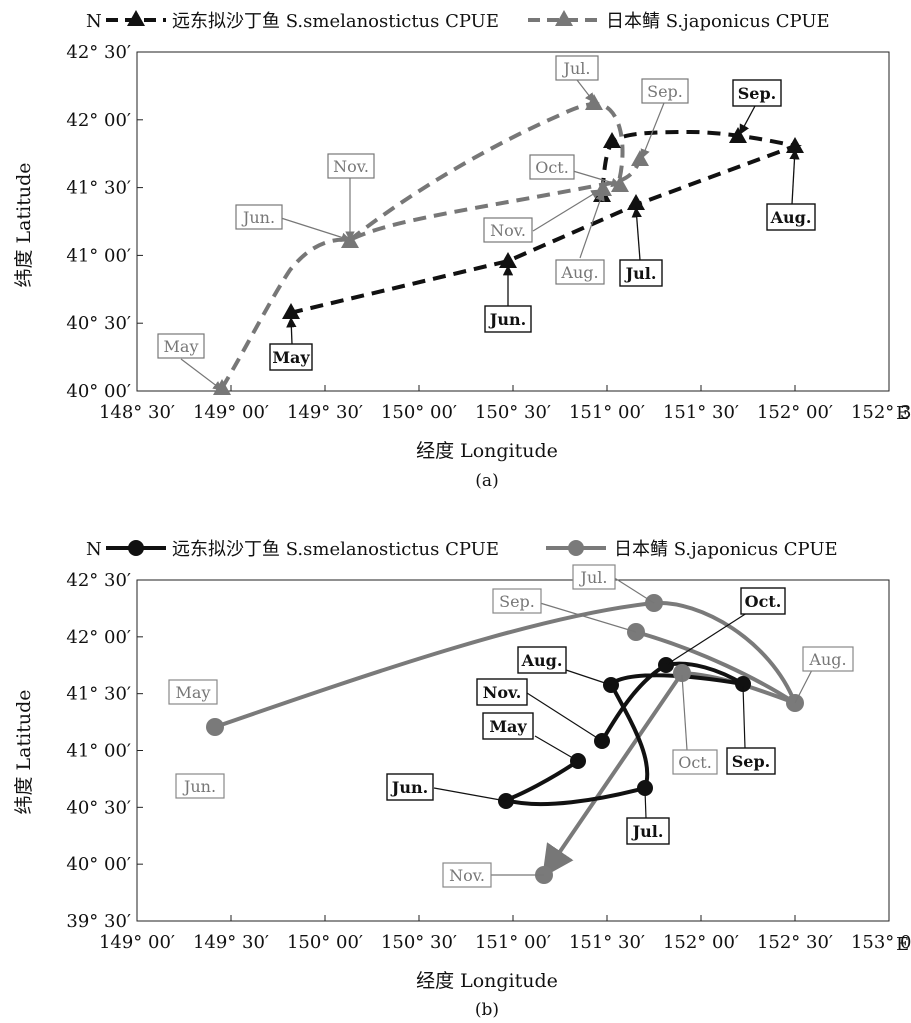 This screenshot has height=1023, width=911. What do you see at coordinates (902, 944) in the screenshot?
I see `panel-b-east-label: E` at bounding box center [902, 944].